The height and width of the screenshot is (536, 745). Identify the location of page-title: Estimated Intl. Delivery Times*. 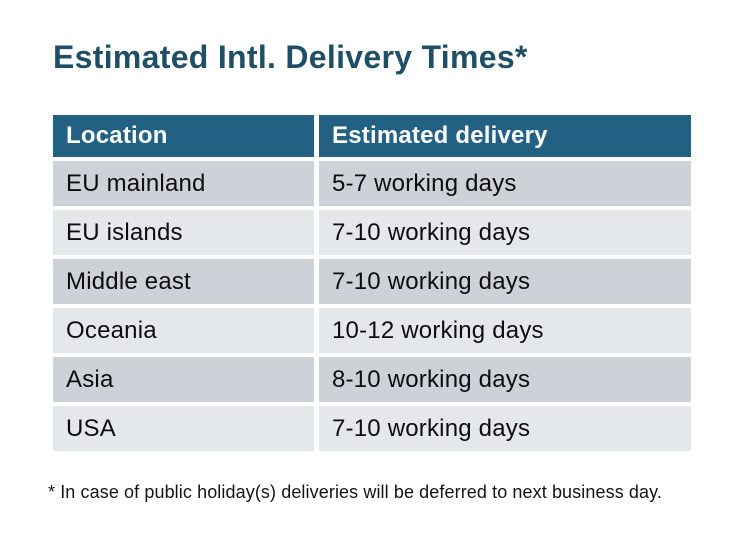
(290, 57).